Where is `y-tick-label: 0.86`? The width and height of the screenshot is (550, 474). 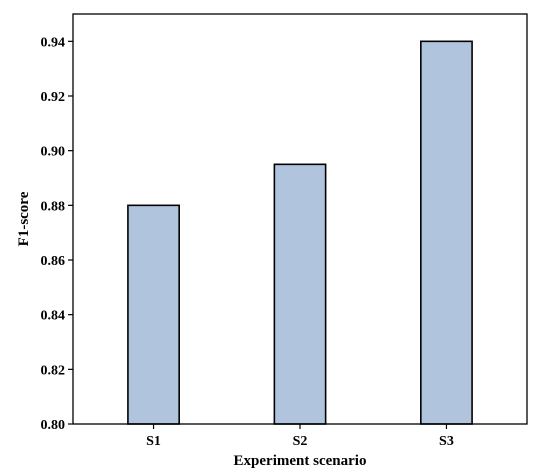 y-tick-label: 0.86 is located at coordinates (53, 261).